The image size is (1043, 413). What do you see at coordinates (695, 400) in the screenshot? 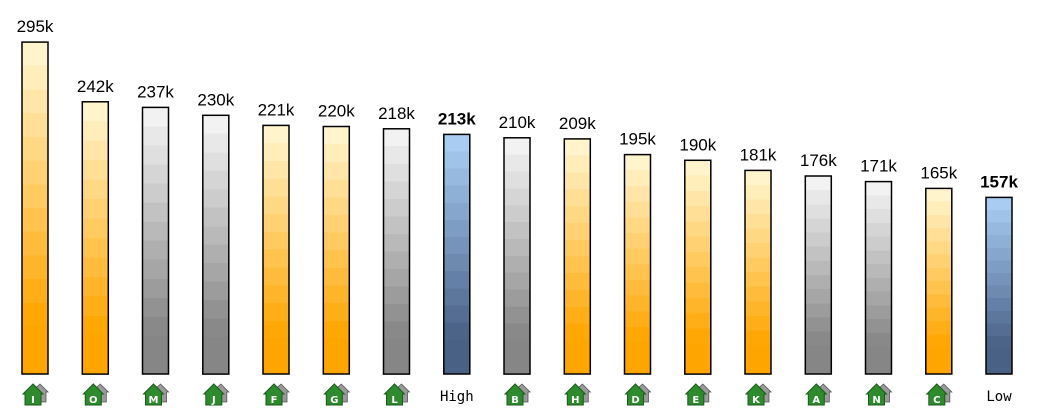
I see `category-label-e: E` at bounding box center [695, 400].